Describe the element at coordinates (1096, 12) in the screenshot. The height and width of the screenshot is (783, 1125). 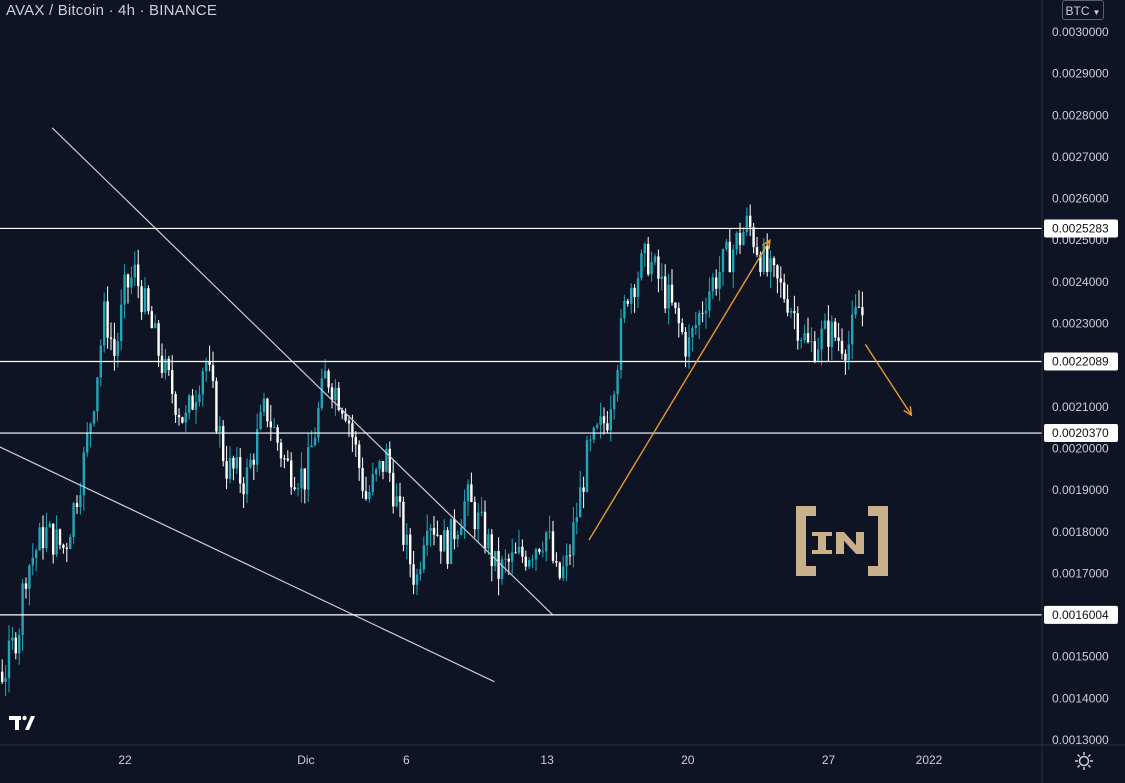
I see `chevron-down-icon: ▼` at that location.